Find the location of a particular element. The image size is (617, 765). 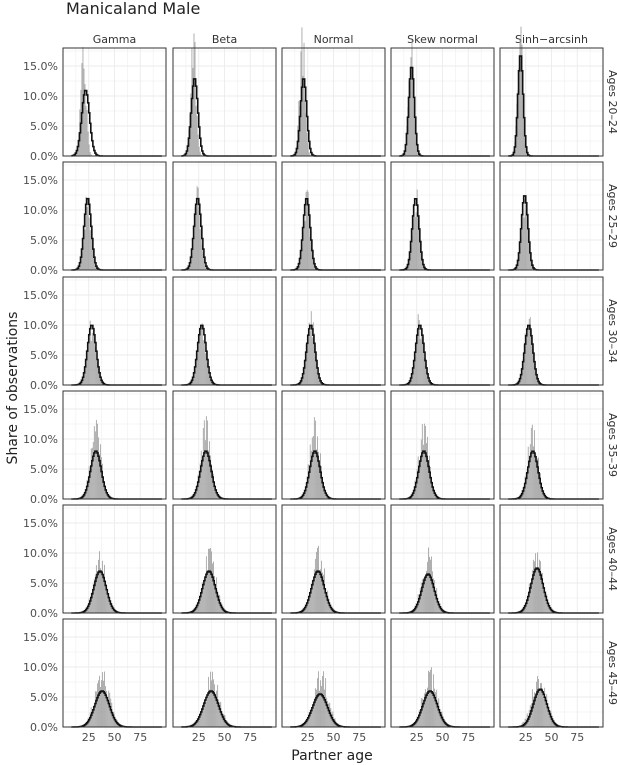

y-axis-title: Share of observations is located at coordinates (13, 388).